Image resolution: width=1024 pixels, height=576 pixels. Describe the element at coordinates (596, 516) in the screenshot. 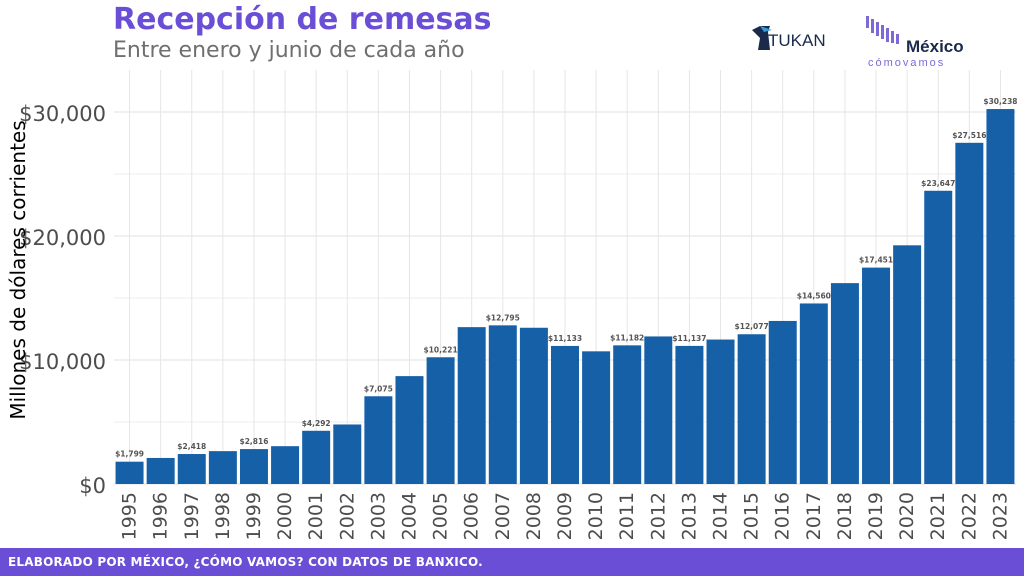

I see `x-tick-label: 2010` at that location.